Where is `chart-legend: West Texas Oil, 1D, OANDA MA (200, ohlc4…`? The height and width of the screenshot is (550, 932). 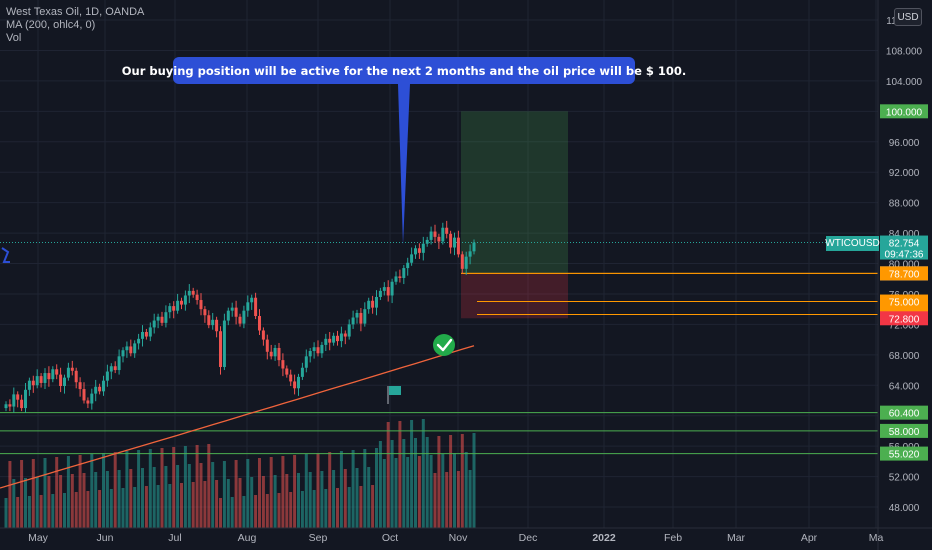
chart-legend: West Texas Oil, 1D, OANDA MA (200, ohlc4… is located at coordinates (75, 25).